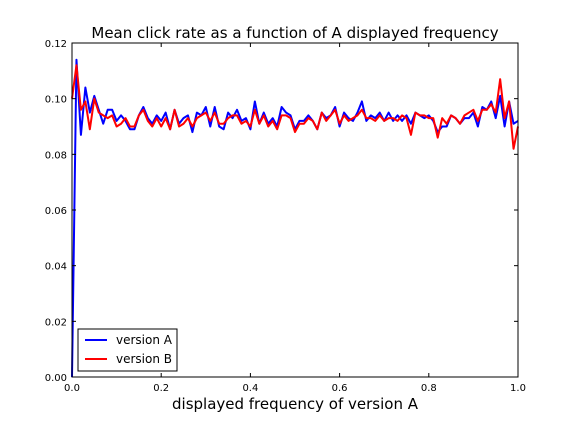 The width and height of the screenshot is (576, 432). What do you see at coordinates (144, 359) in the screenshot?
I see `legend-label-version-b: version B` at bounding box center [144, 359].